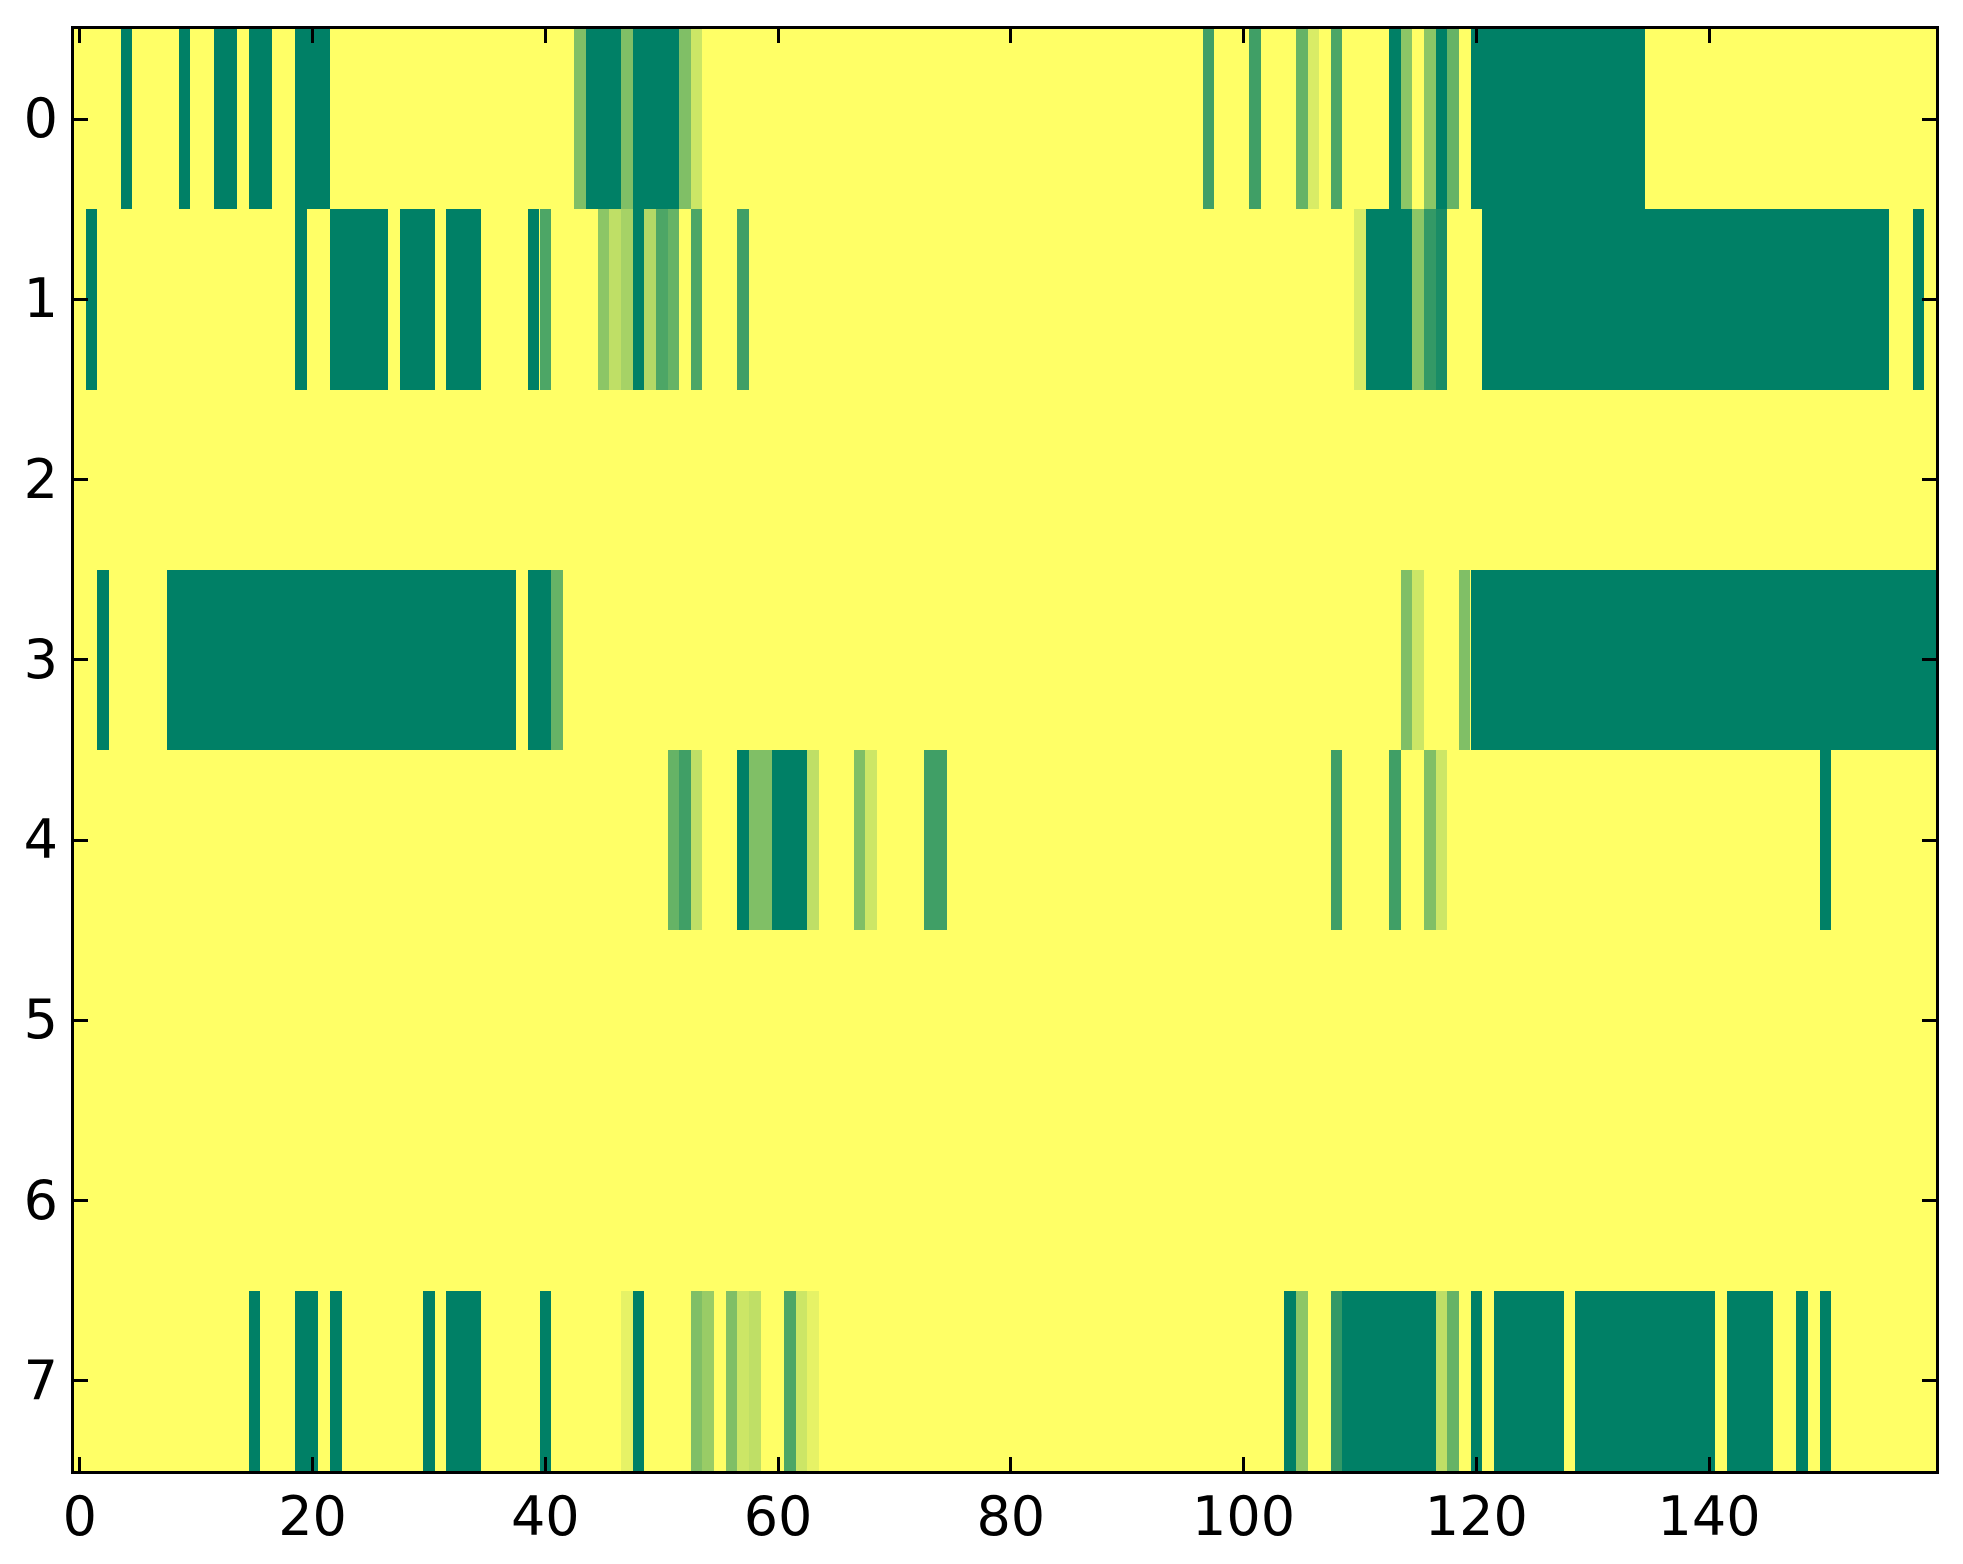 This screenshot has width=1963, height=1564. I want to click on x-tick-label: 40, so click(545, 1516).